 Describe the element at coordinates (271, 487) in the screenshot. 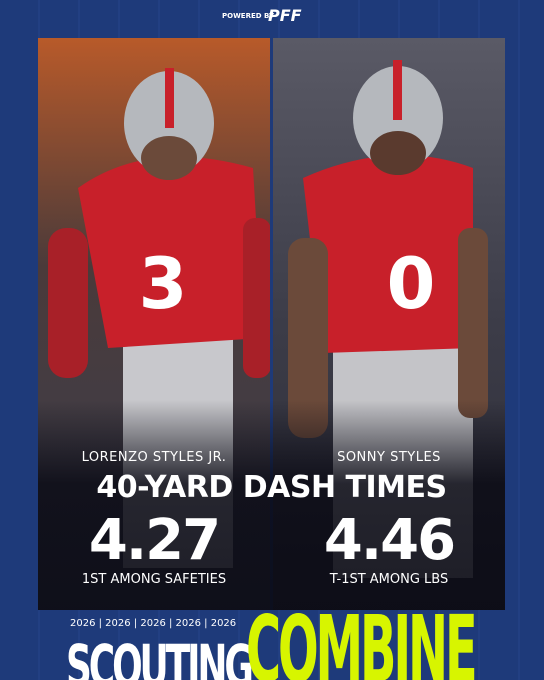

I see `headline: 40-YARD DASH TIMES` at that location.